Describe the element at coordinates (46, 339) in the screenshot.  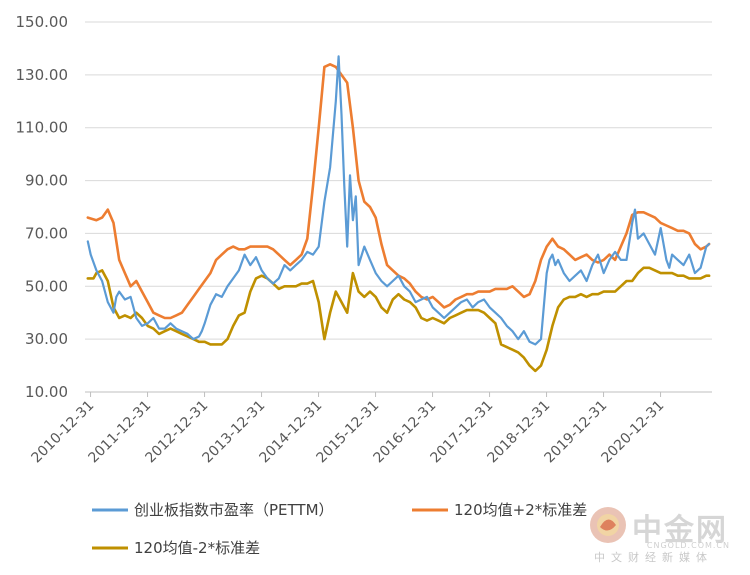
I see `y-tick-label: 30.00` at that location.